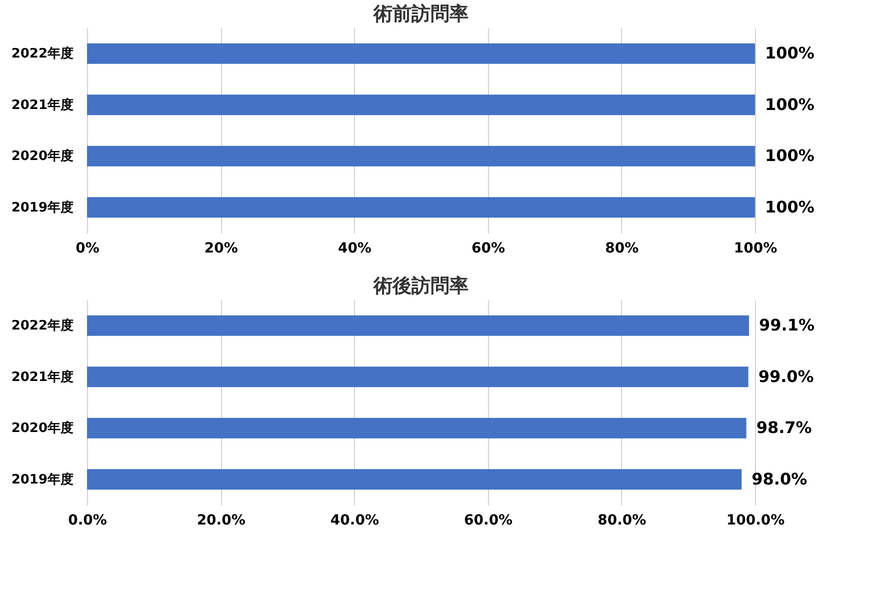 Image resolution: width=872 pixels, height=608 pixels. I want to click on x-tick-label: 0.0%, so click(87, 520).